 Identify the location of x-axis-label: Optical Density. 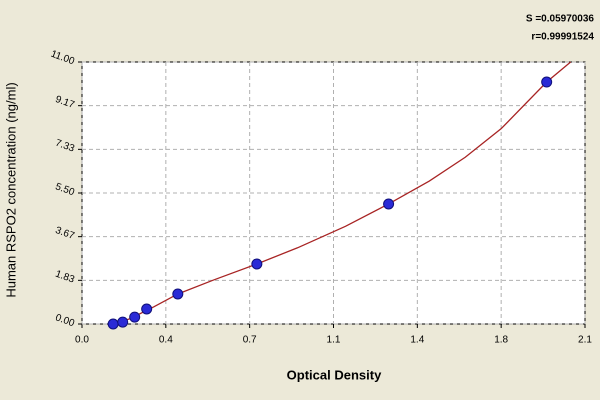
(334, 374).